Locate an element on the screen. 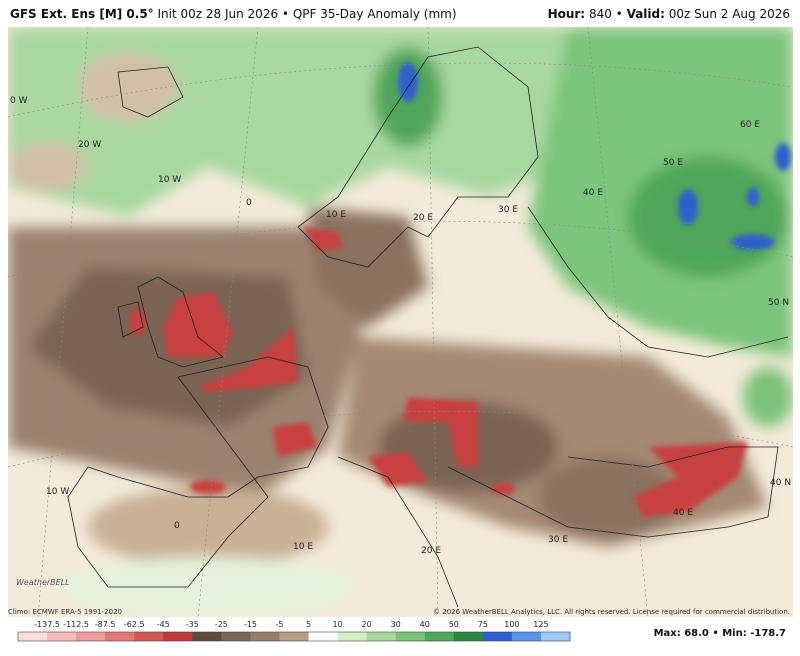  colorbar-label: -35 is located at coordinates (192, 624).